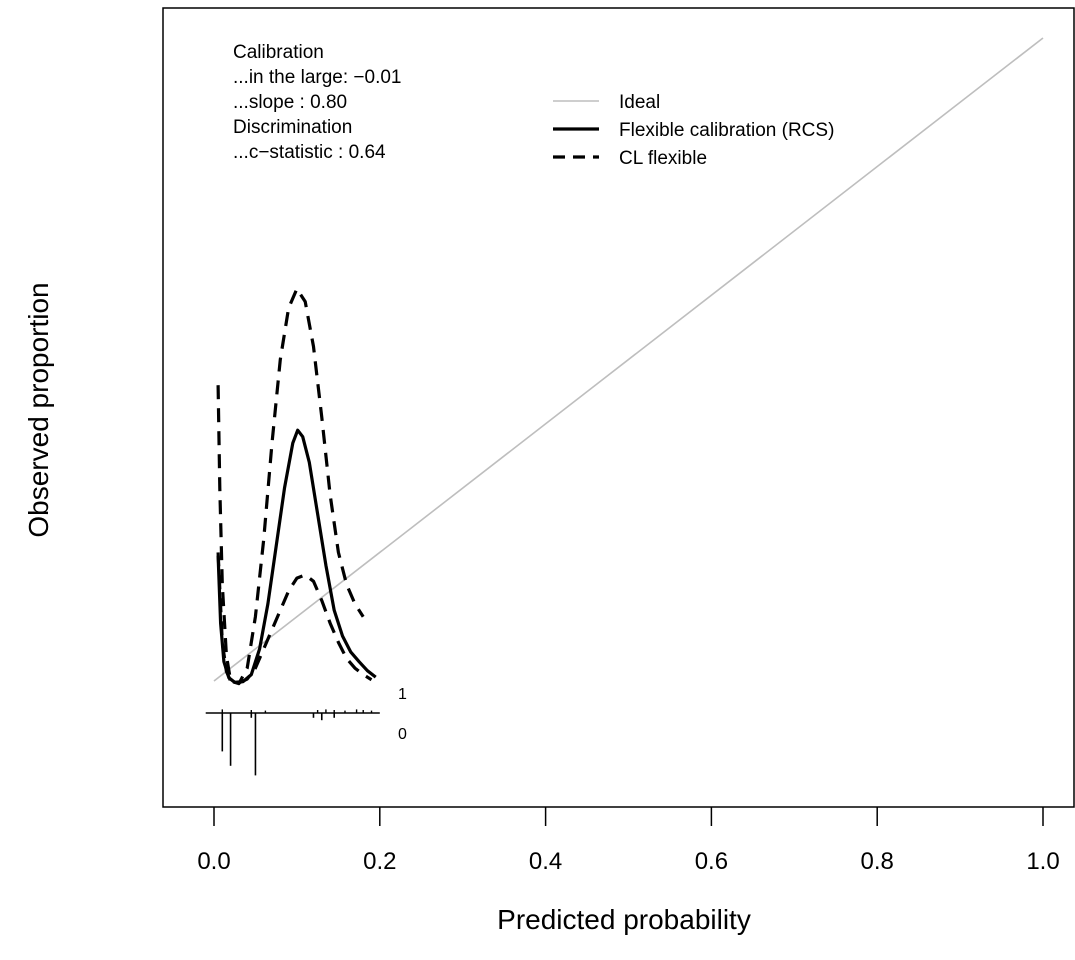 This screenshot has width=1075, height=960. I want to click on legend-label-1: Flexible calibration (RCS), so click(726, 130).